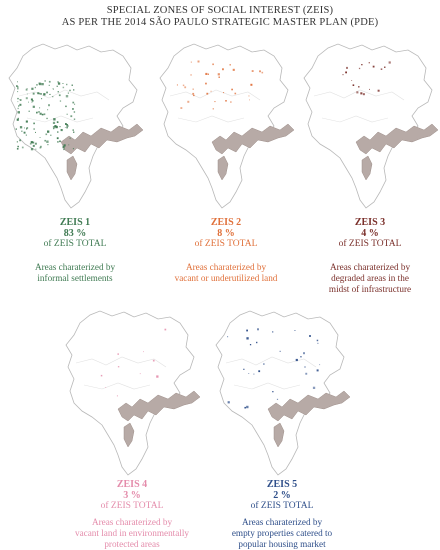 The height and width of the screenshot is (550, 440). What do you see at coordinates (75, 233) in the screenshot?
I see `zeis-1-caption: ZEIS 1 83 % of ZEIS TOTAL` at bounding box center [75, 233].